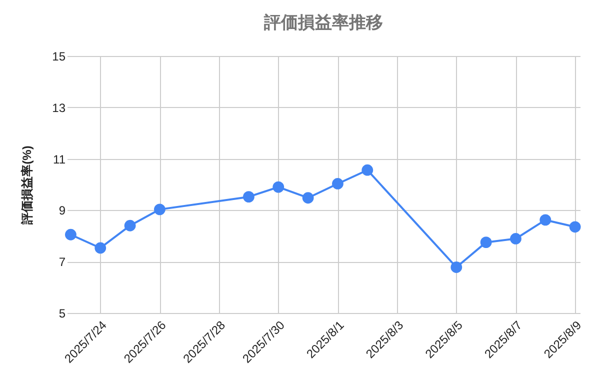 Image resolution: width=600 pixels, height=371 pixels. I want to click on y-tick-label: 7, so click(62, 262).